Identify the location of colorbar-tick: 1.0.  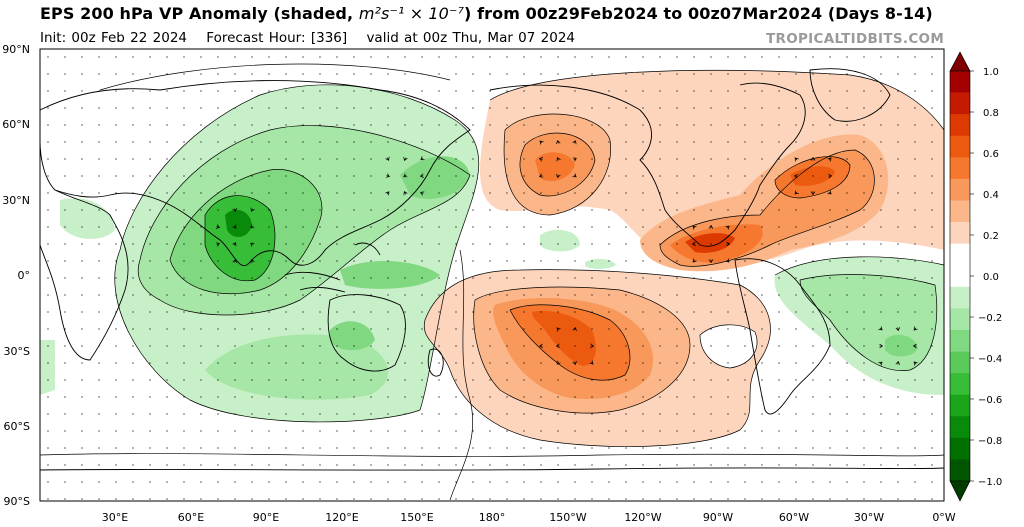
(991, 72).